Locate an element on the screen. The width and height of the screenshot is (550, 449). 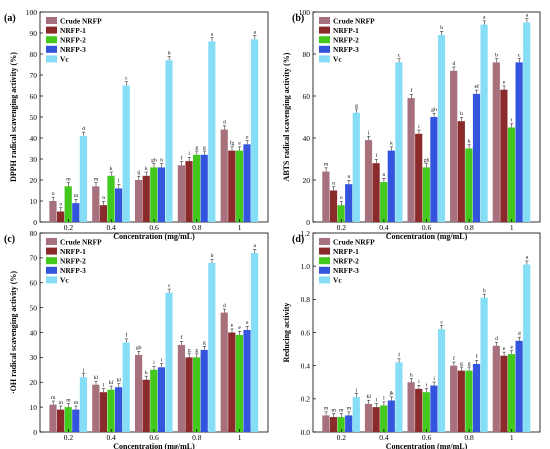
legend-label: NRFP-1 is located at coordinates (346, 251).